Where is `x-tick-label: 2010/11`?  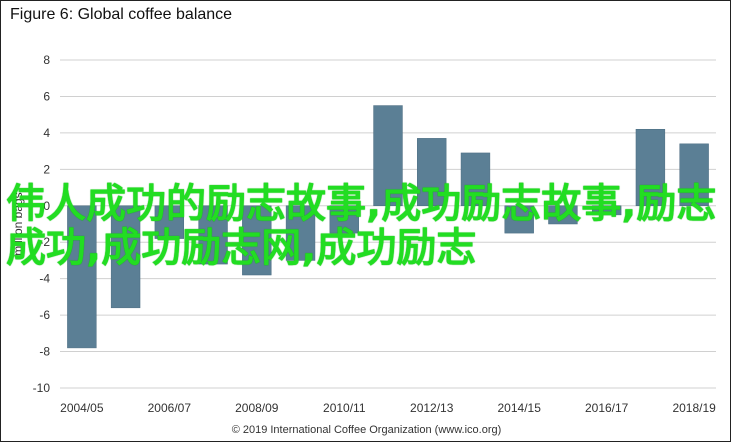
x-tick-label: 2010/11 is located at coordinates (344, 408).